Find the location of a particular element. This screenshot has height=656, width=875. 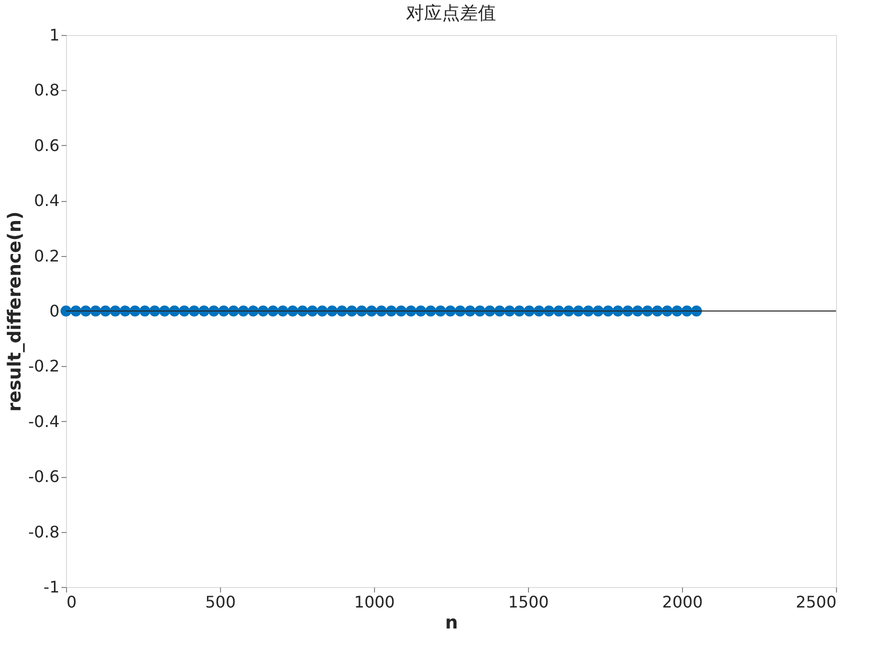

x-tick-label: 1500 is located at coordinates (528, 602).